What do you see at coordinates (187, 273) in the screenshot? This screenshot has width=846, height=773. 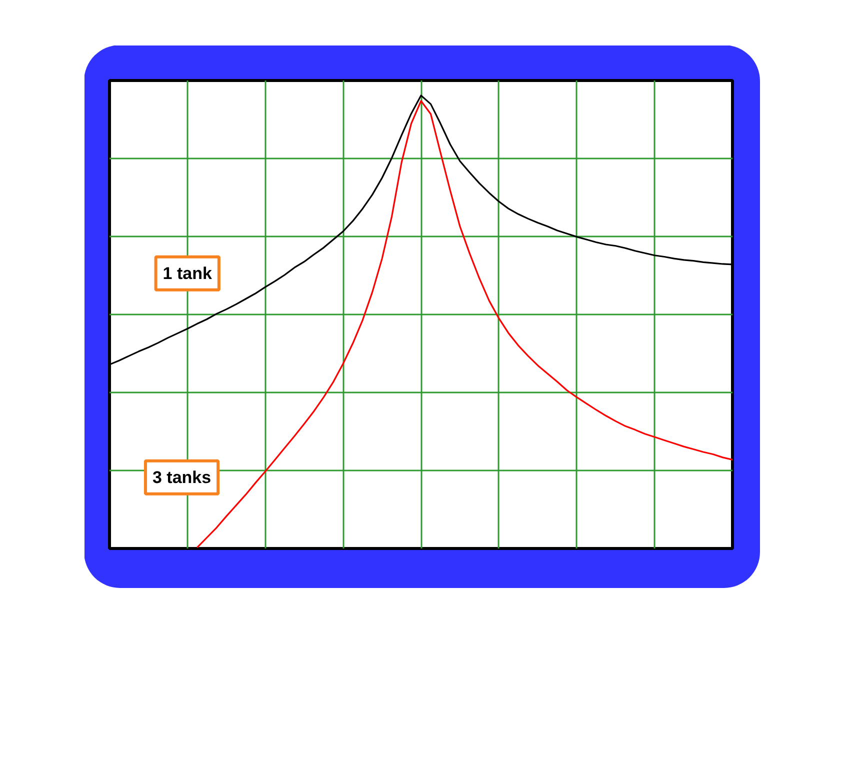 I see `series-label: 1 tank` at bounding box center [187, 273].